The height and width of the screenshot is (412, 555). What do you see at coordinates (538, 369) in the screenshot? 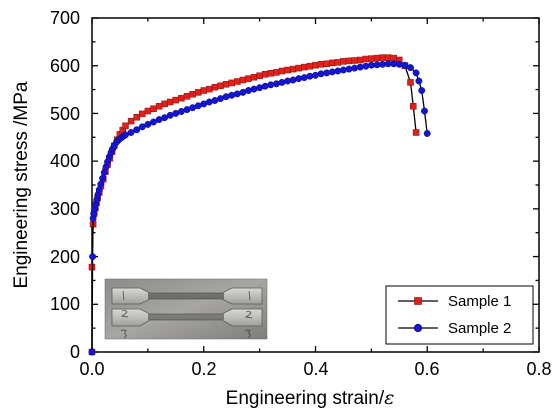
I see `x-tick-label: 0.8` at bounding box center [538, 369].